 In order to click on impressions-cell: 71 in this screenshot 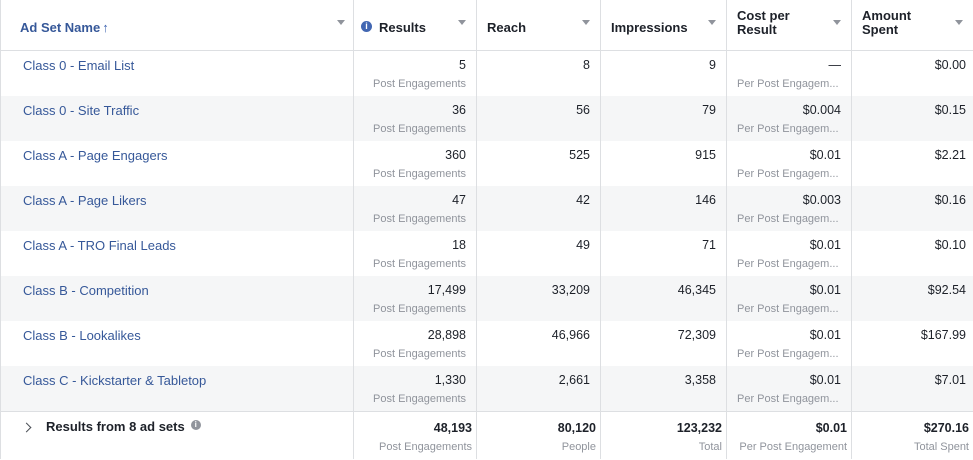, I will do `click(664, 253)`.